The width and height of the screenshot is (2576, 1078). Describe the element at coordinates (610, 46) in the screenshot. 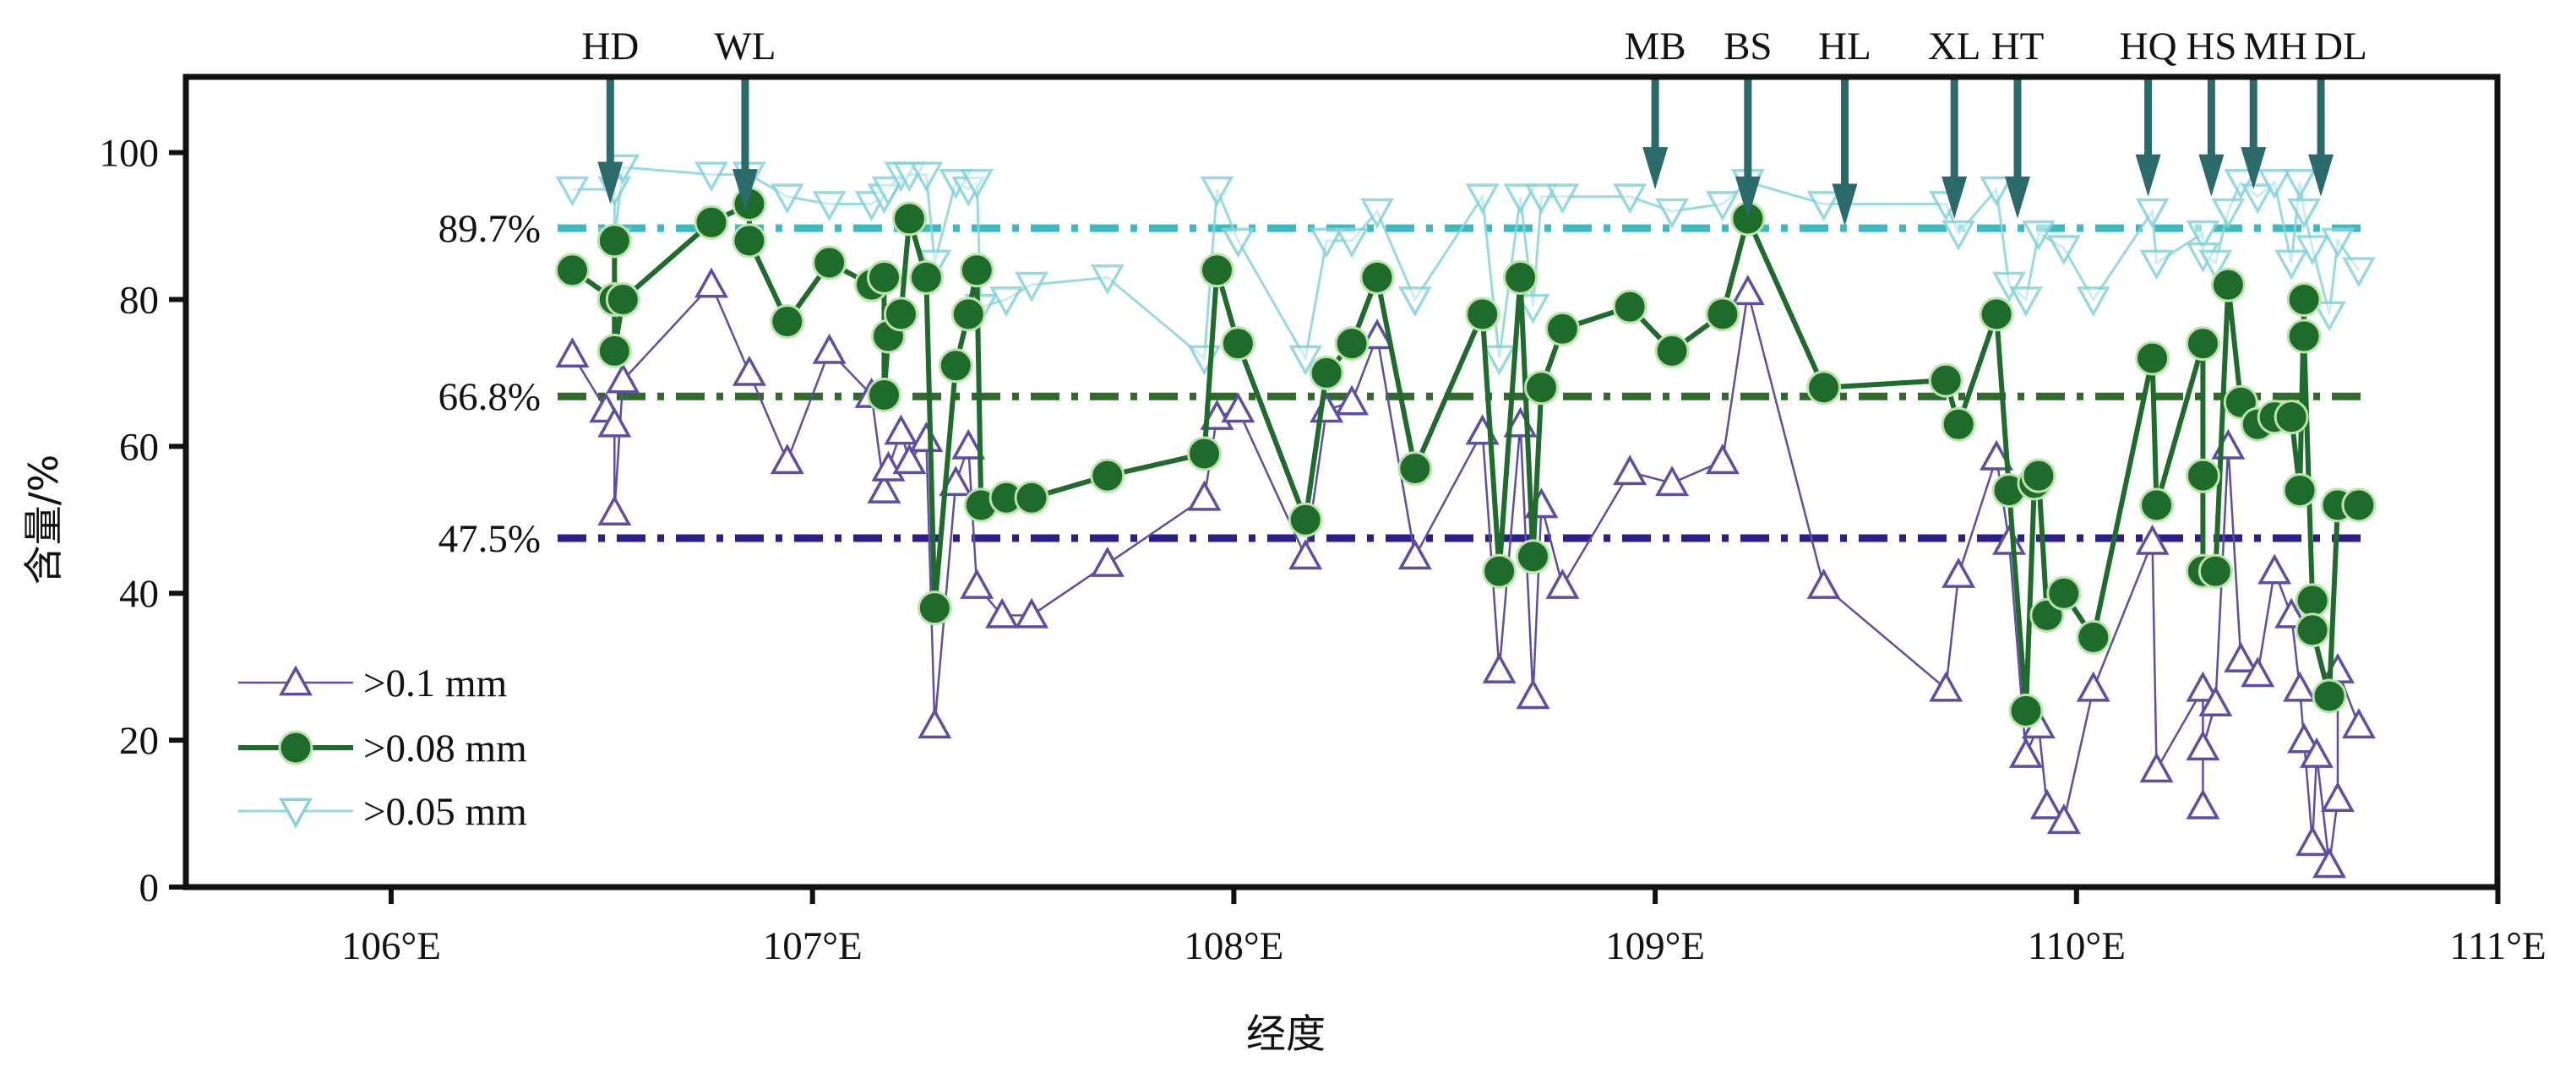

I see `annotation-label: HD` at that location.